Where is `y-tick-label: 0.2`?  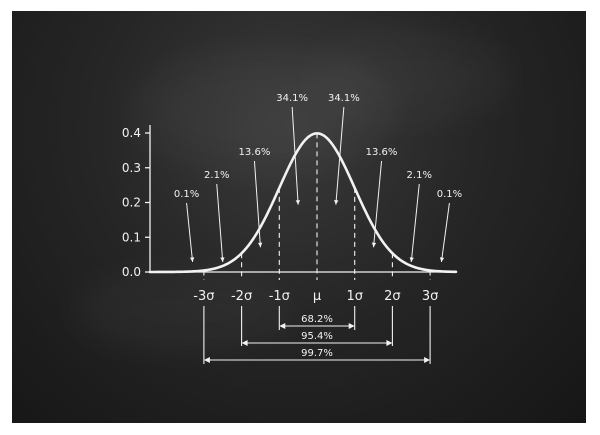 y-tick-label: 0.2 is located at coordinates (131, 203).